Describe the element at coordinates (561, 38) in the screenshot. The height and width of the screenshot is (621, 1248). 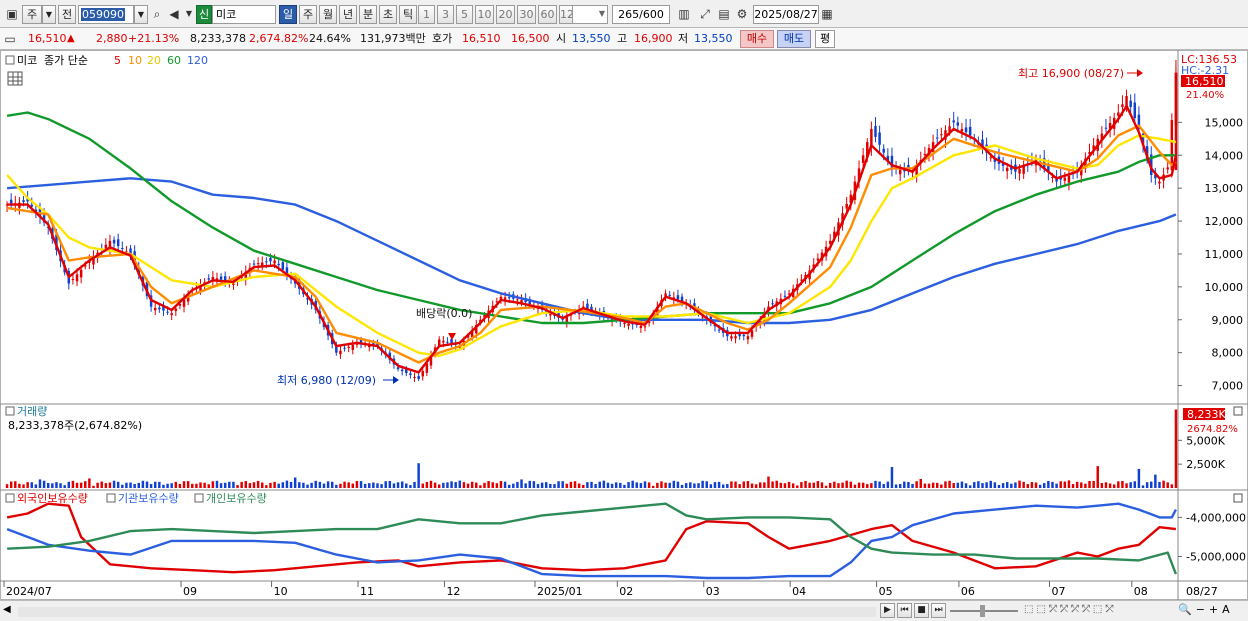
I see `open-label: 시` at that location.